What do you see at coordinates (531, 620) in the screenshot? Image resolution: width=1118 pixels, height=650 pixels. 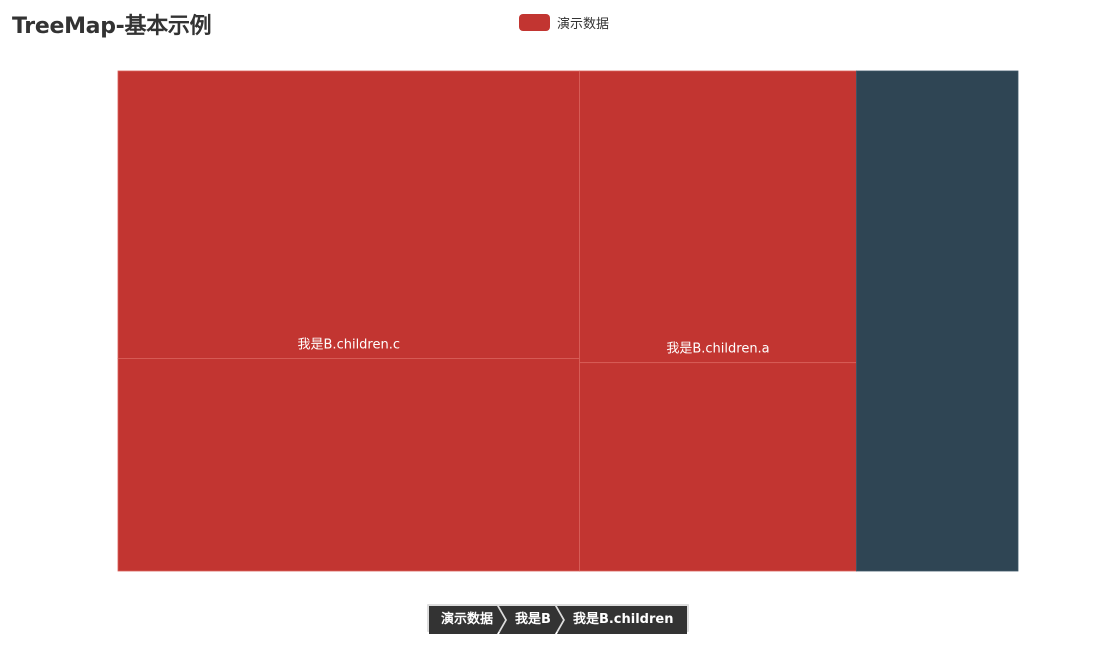 I see `breadcrumb-item: 我是B` at bounding box center [531, 620].